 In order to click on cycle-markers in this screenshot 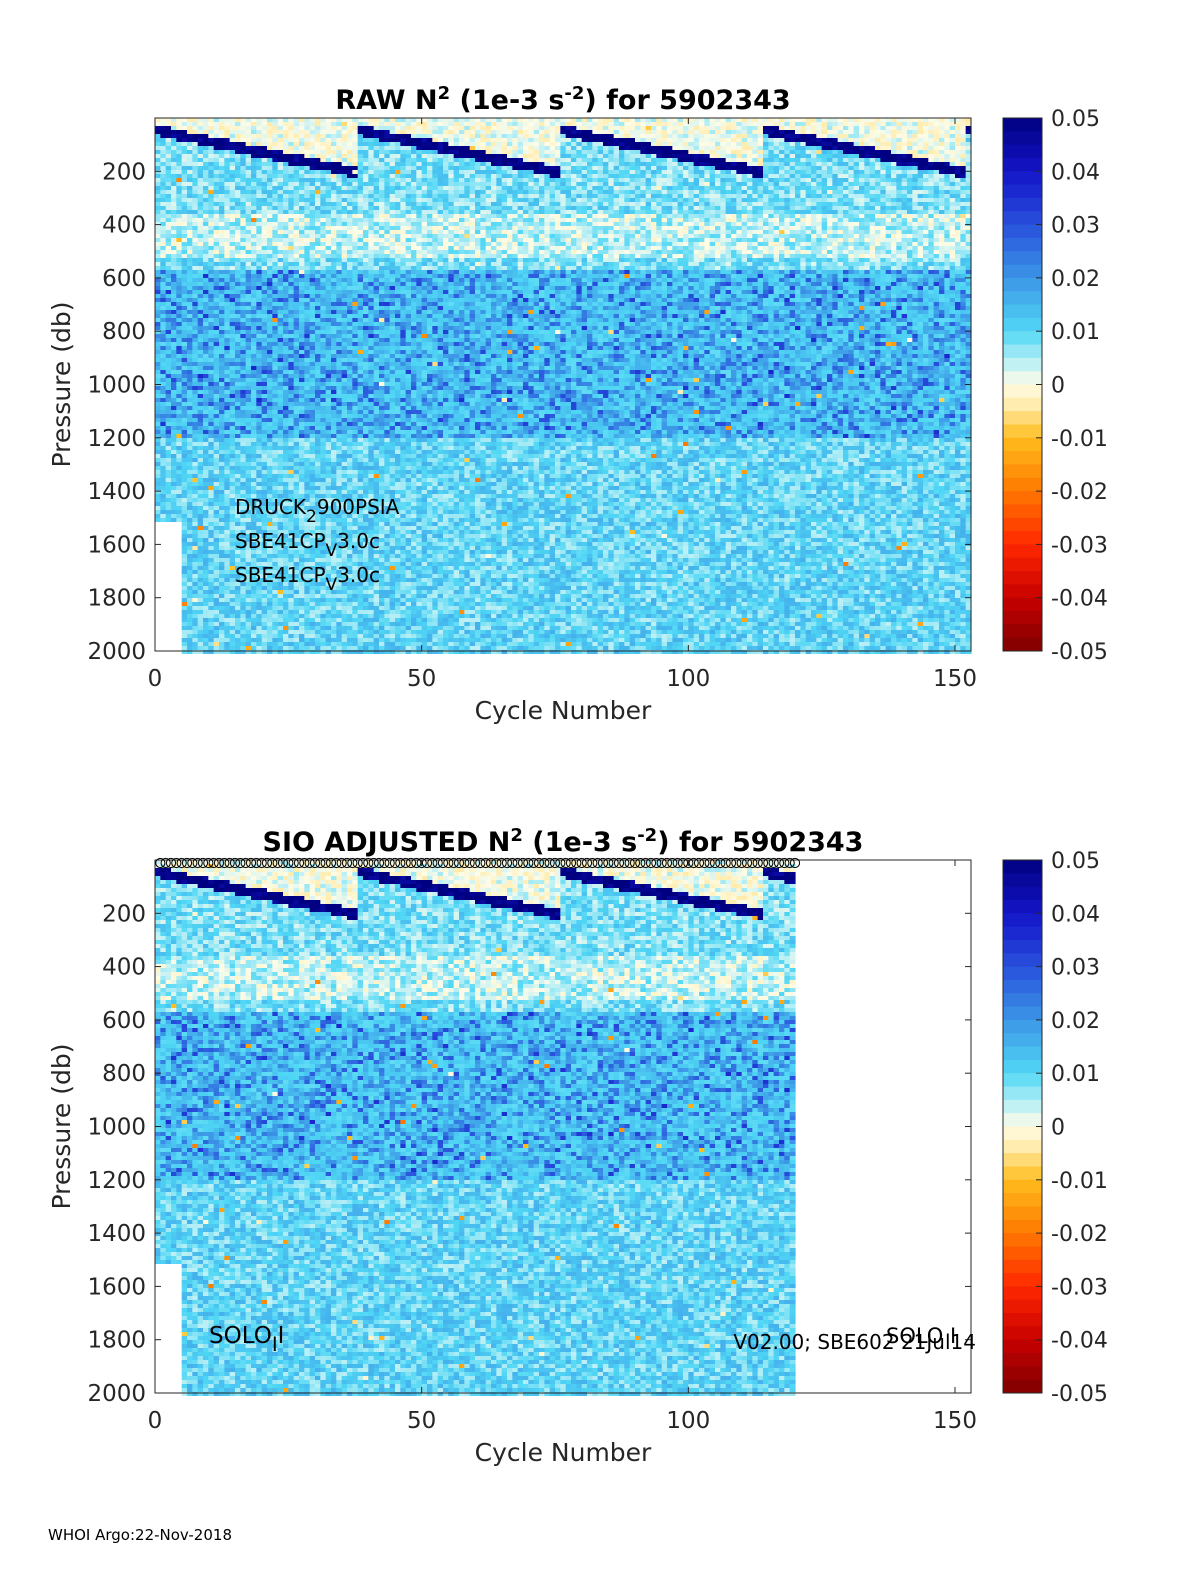, I will do `click(478, 863)`.